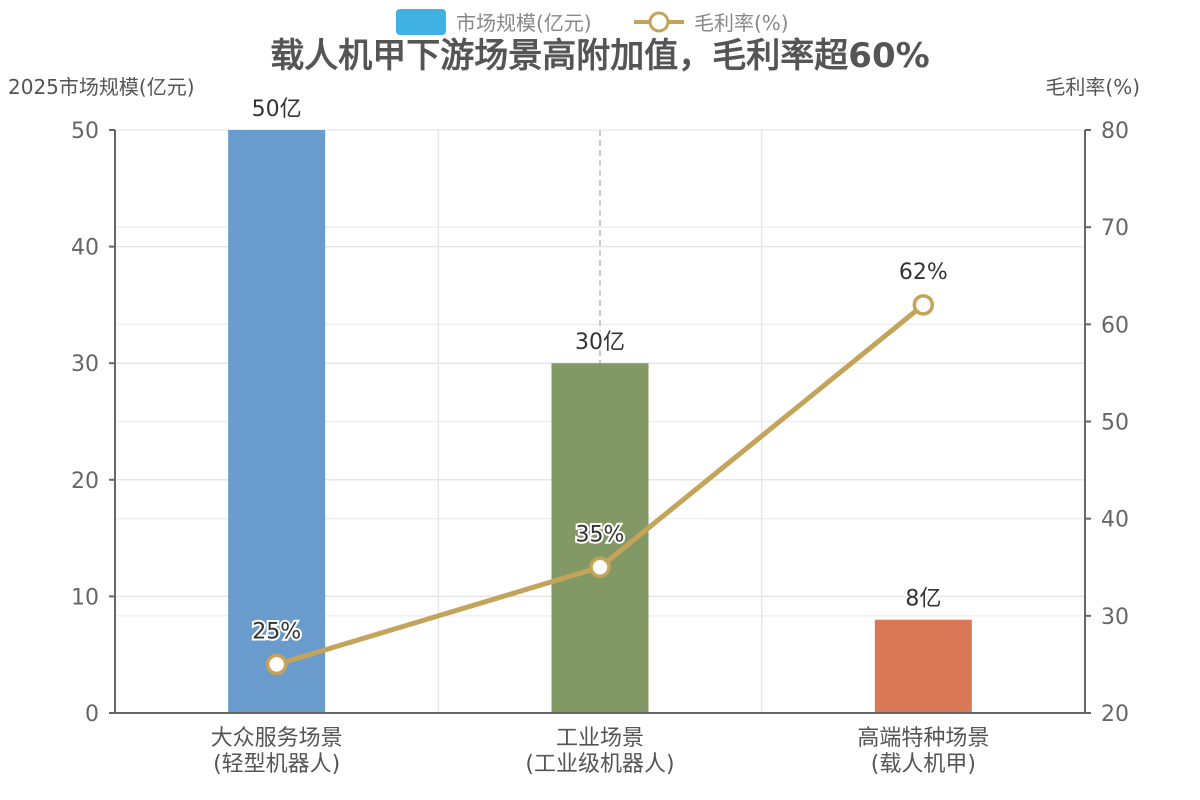 The height and width of the screenshot is (800, 1200). I want to click on left-tick-label: 20, so click(85, 481).